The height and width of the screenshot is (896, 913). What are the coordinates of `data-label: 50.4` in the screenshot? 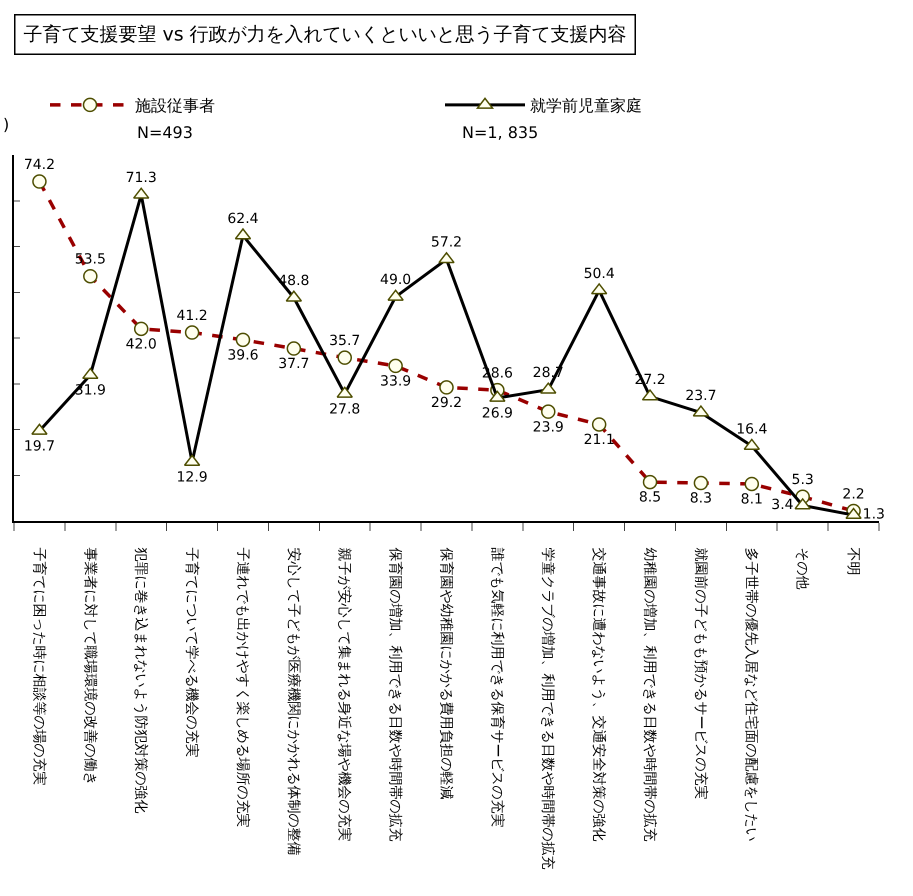 It's located at (599, 274).